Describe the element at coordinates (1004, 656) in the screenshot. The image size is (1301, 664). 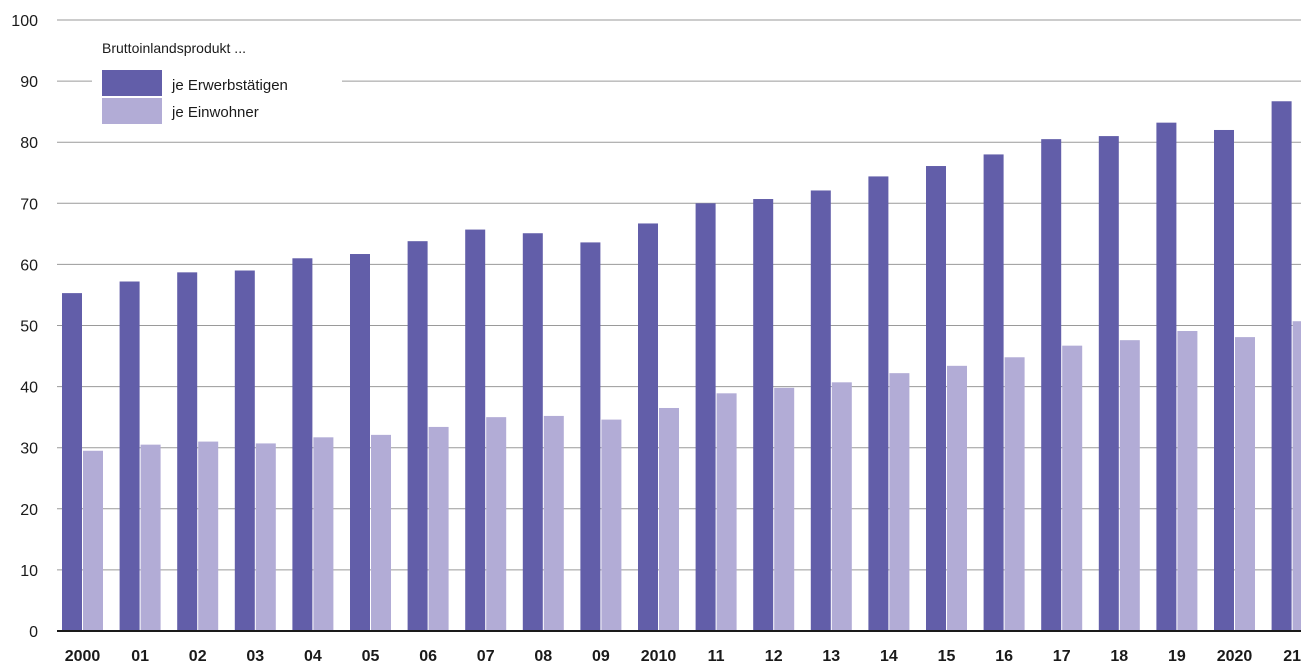
I see `x-tick-label: 16` at that location.